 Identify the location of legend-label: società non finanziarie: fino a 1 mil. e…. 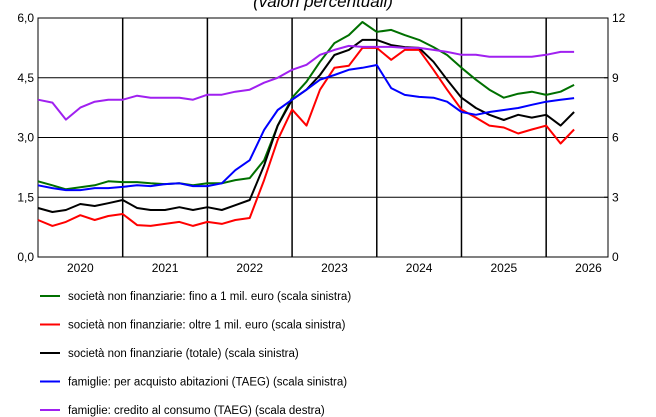
(209, 297).